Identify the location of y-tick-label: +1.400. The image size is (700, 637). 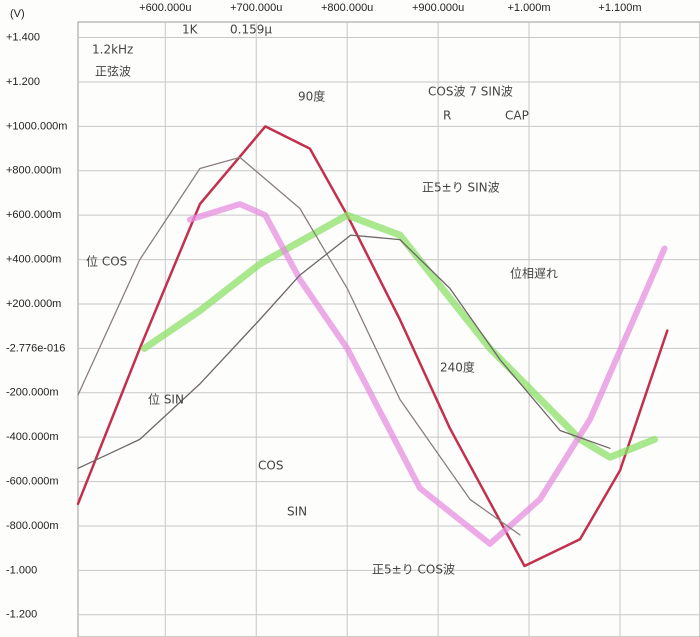
(23, 37).